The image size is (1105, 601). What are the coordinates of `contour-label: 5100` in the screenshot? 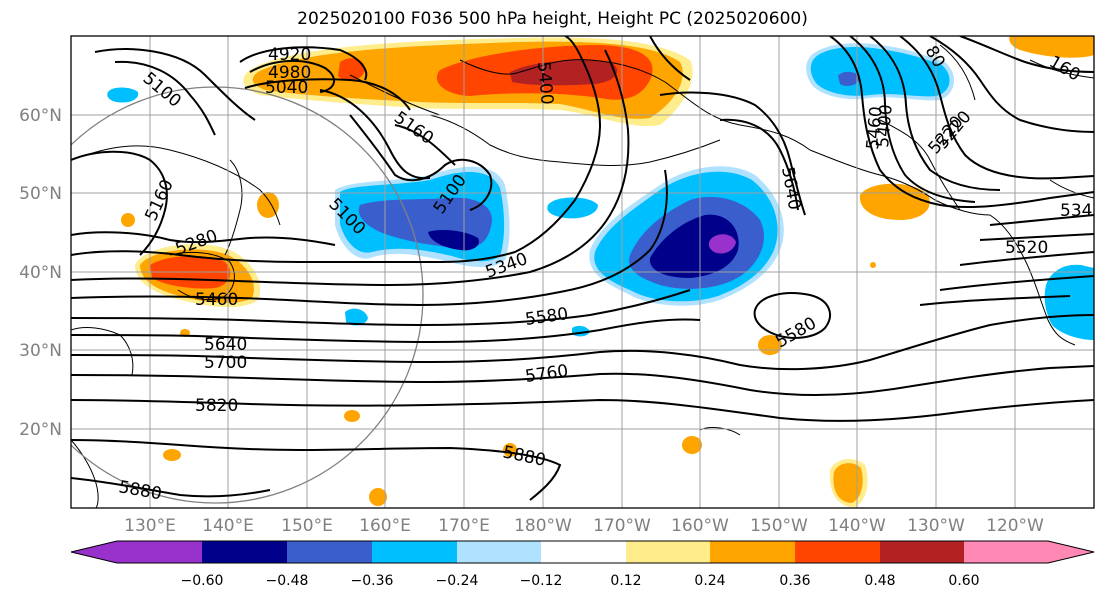 It's located at (162, 90).